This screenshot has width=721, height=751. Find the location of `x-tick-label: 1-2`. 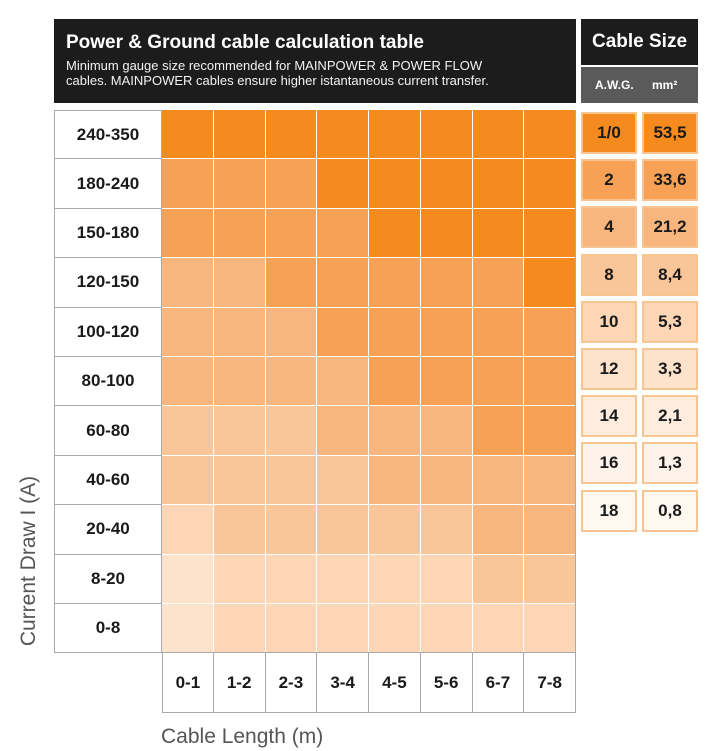

x-tick-label: 1-2 is located at coordinates (239, 683).